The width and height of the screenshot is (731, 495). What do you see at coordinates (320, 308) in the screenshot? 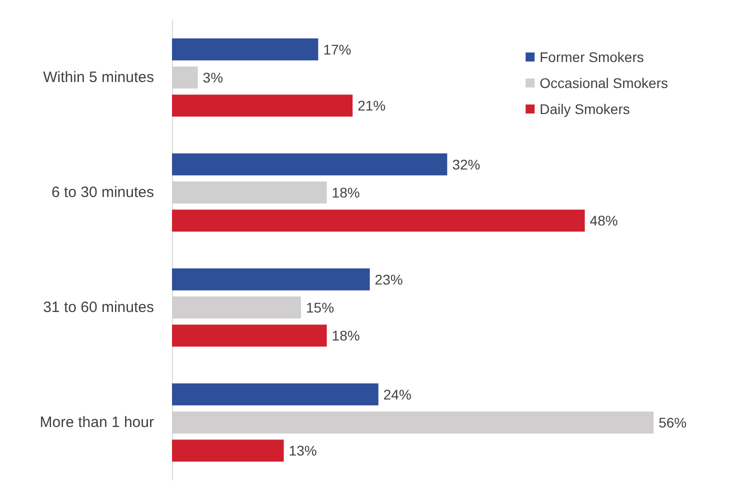
I see `data-label: 15%` at bounding box center [320, 308].